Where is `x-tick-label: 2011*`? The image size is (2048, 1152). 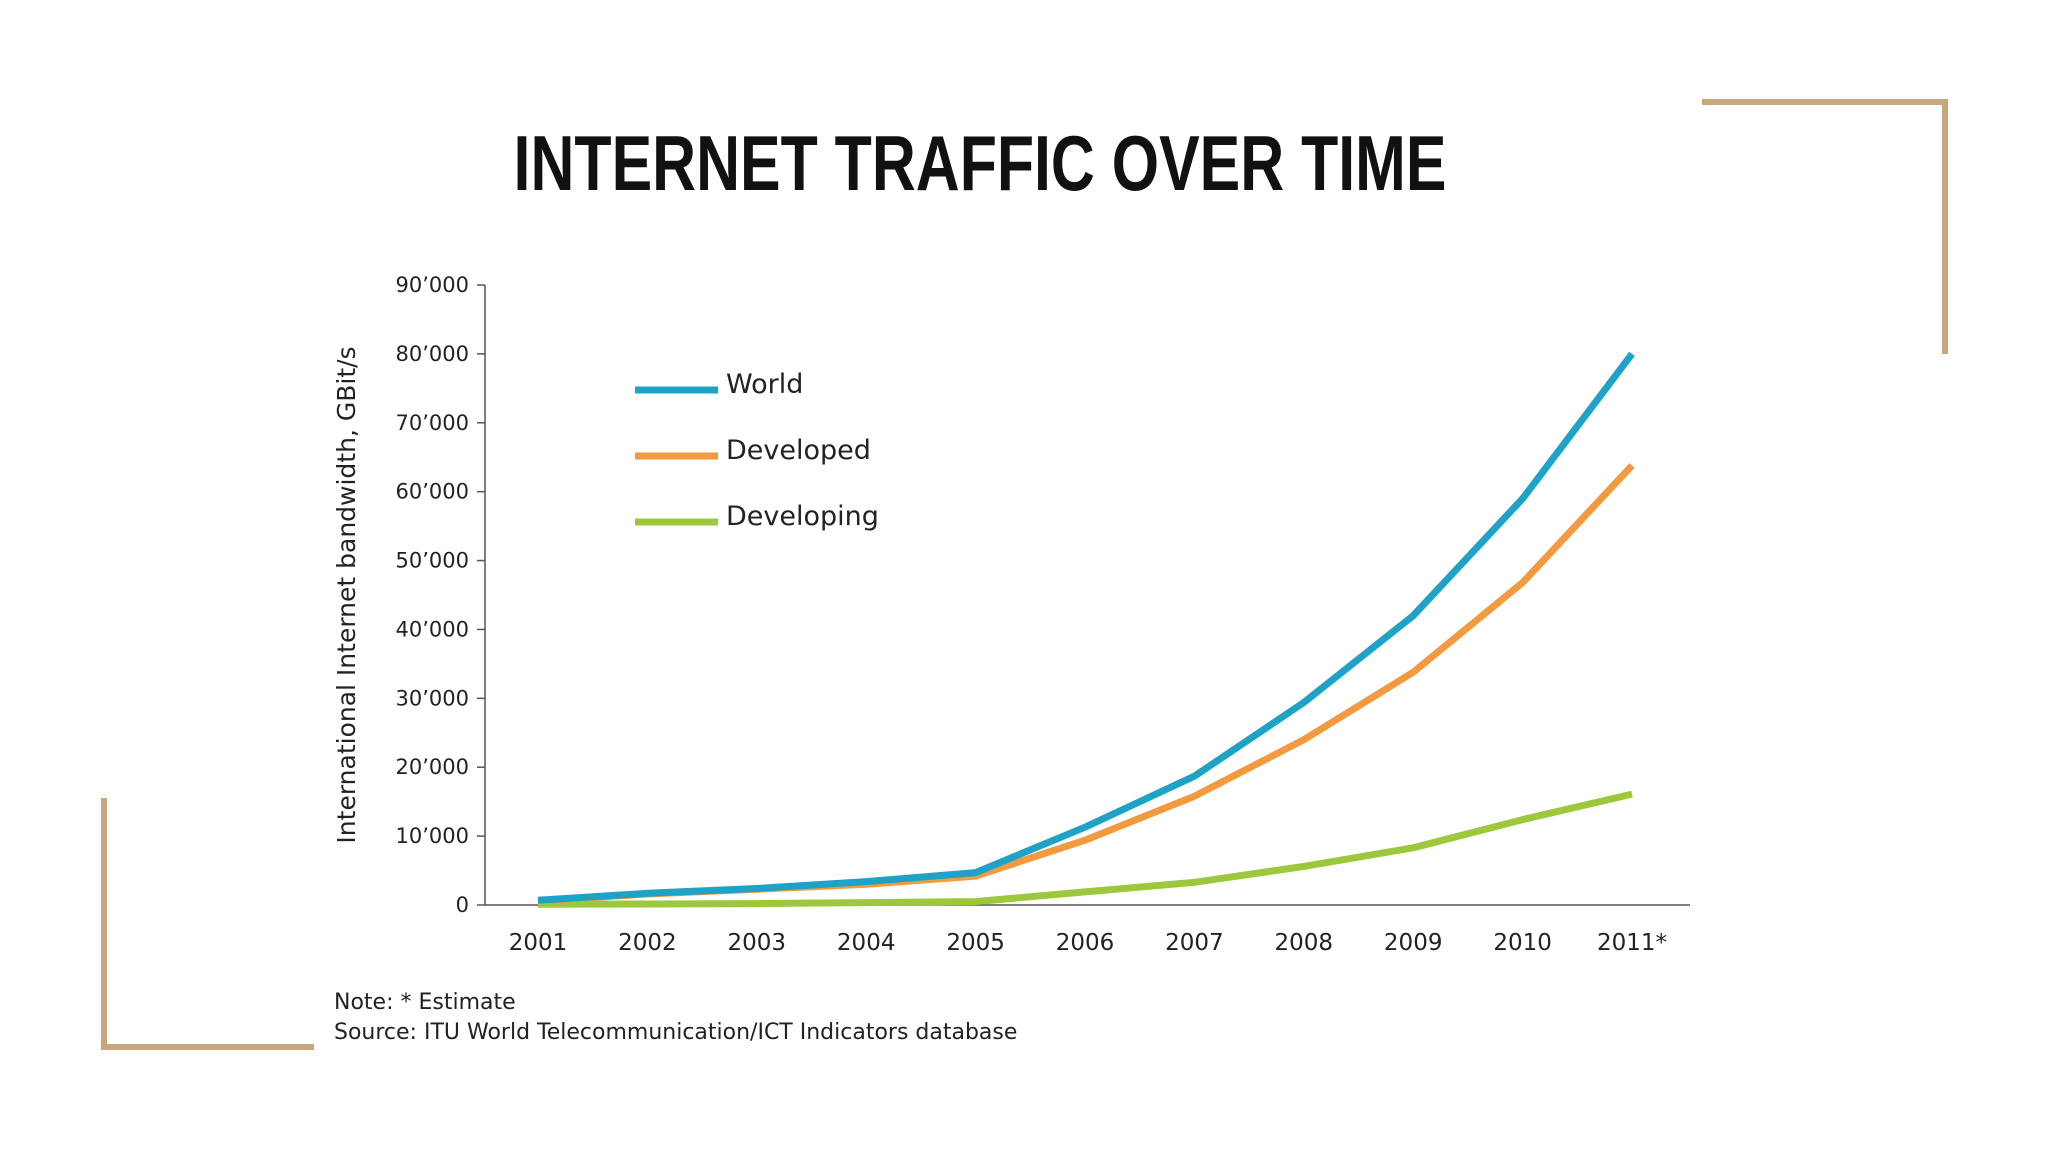
x-tick-label: 2011* is located at coordinates (1632, 943).